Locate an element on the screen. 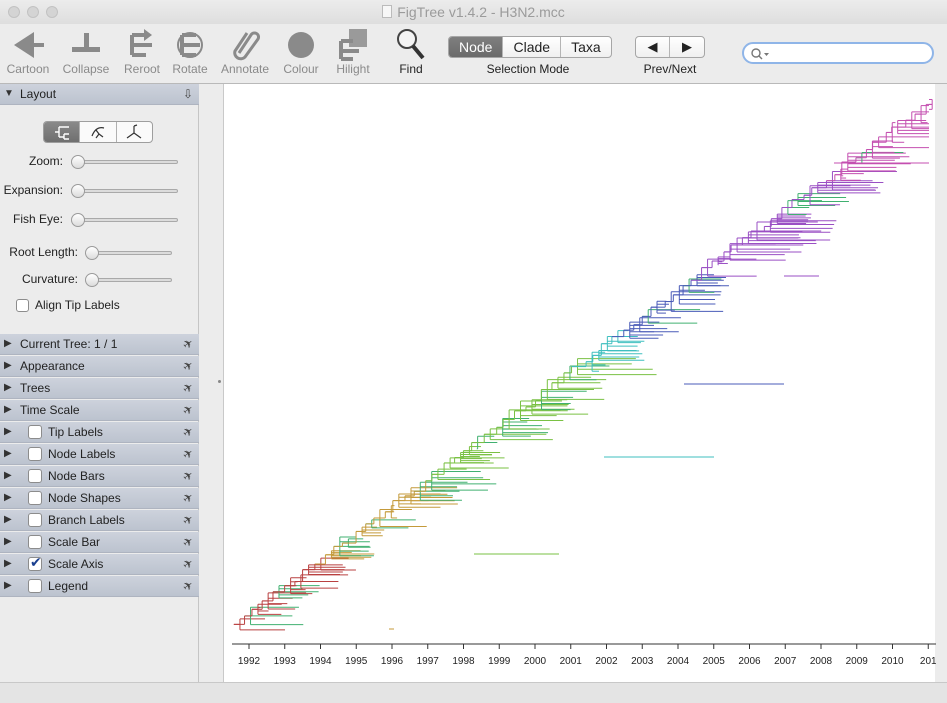 The height and width of the screenshot is (703, 947). section-title: Time Scale is located at coordinates (50, 410).